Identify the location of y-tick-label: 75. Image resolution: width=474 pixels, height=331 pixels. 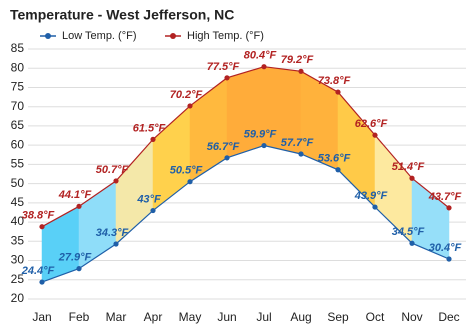
(18, 87).